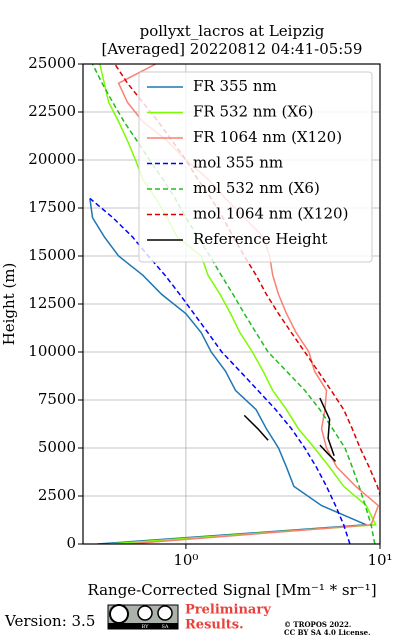 The width and height of the screenshot is (400, 640). I want to click on cc-icon, so click(119, 614).